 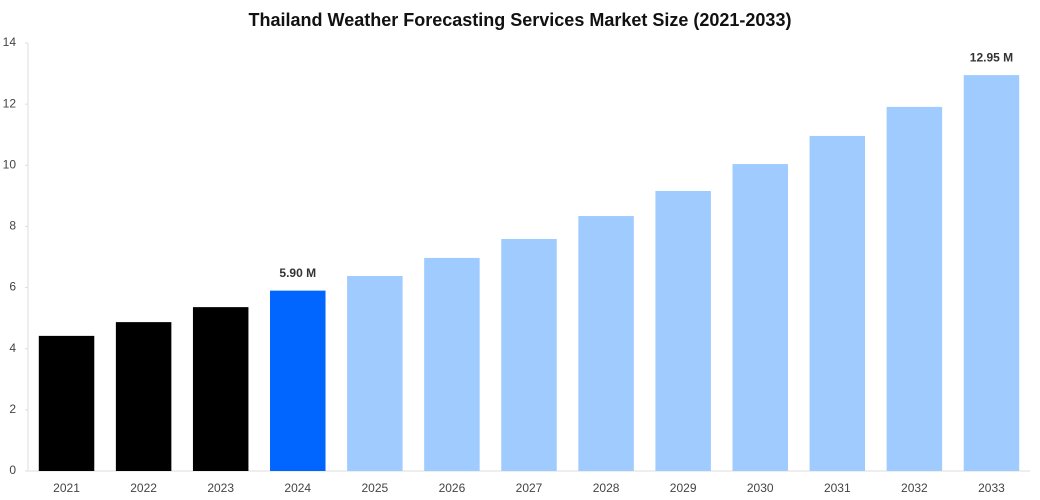 What do you see at coordinates (297, 273) in the screenshot?
I see `value-label: 5.90 M` at bounding box center [297, 273].